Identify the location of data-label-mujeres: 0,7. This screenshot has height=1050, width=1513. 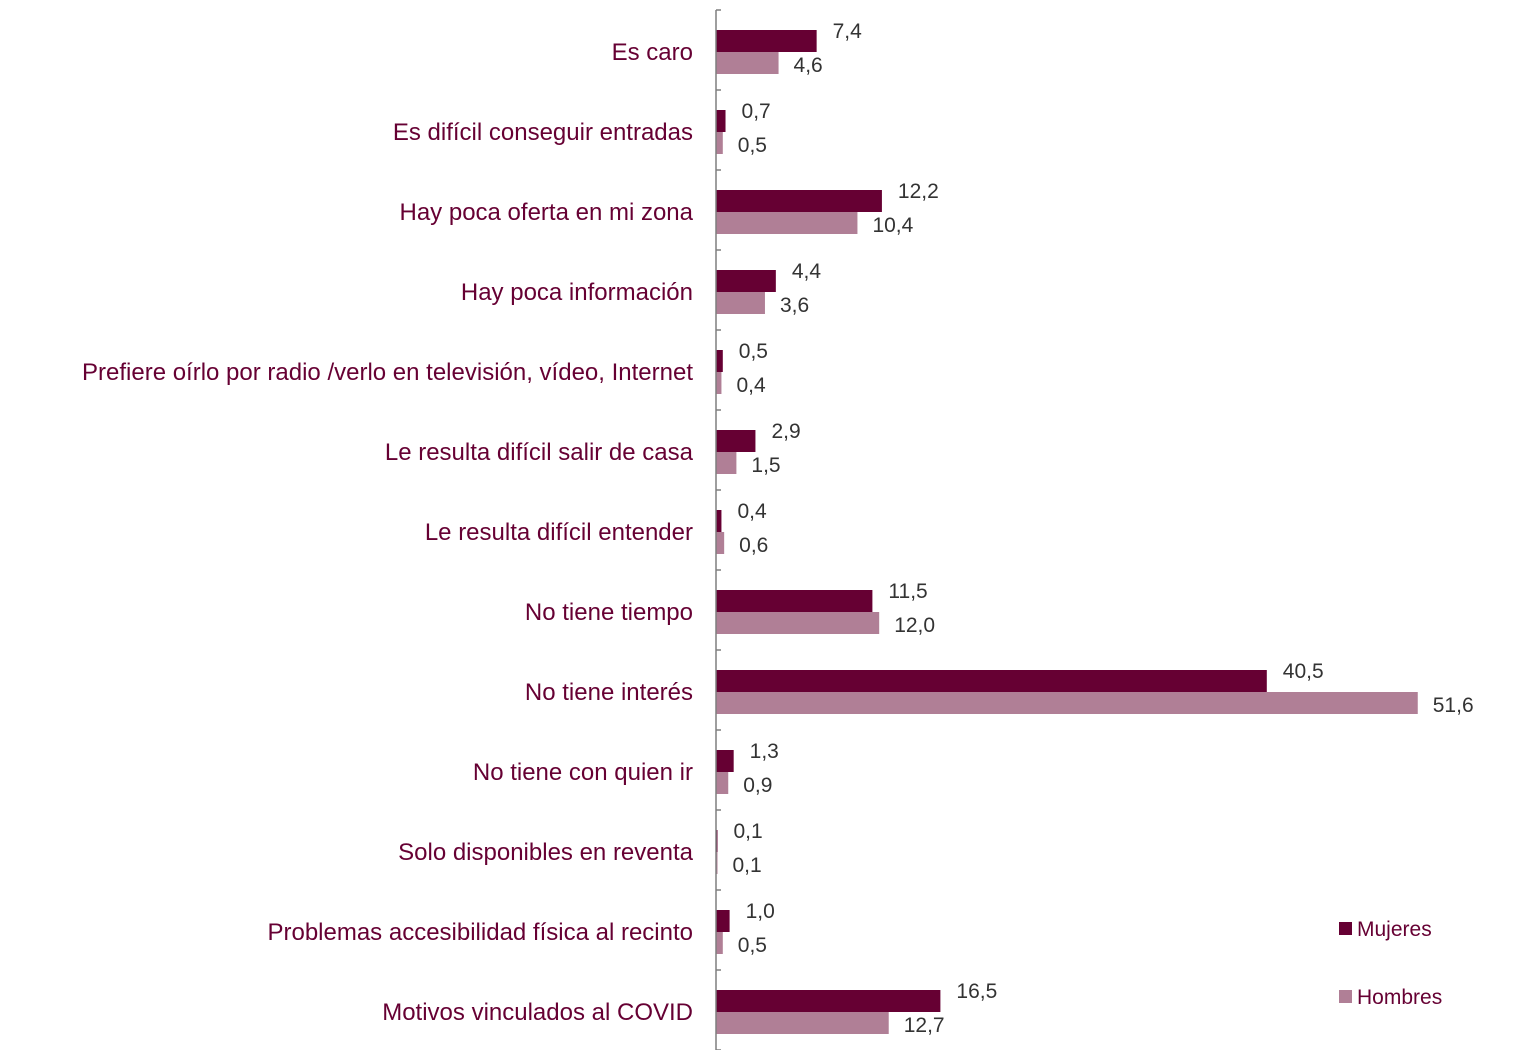
(756, 111).